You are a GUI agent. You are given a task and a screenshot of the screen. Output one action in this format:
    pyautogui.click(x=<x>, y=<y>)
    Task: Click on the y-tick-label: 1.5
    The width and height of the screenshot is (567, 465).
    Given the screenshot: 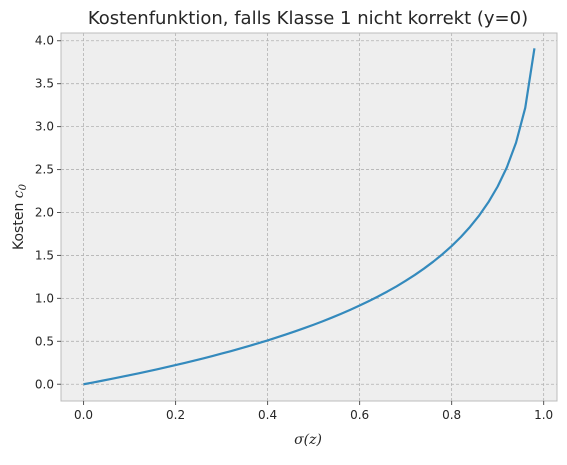 What is the action you would take?
    pyautogui.click(x=44, y=255)
    